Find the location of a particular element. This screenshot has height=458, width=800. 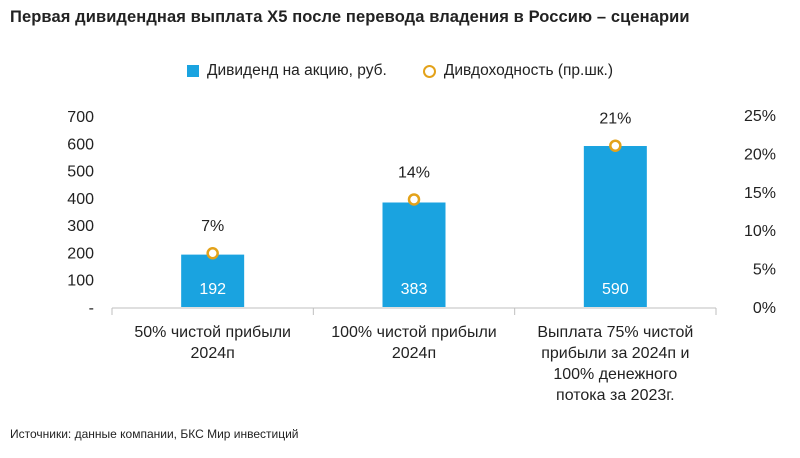

right-axis-tick-label: 20% is located at coordinates (760, 154).